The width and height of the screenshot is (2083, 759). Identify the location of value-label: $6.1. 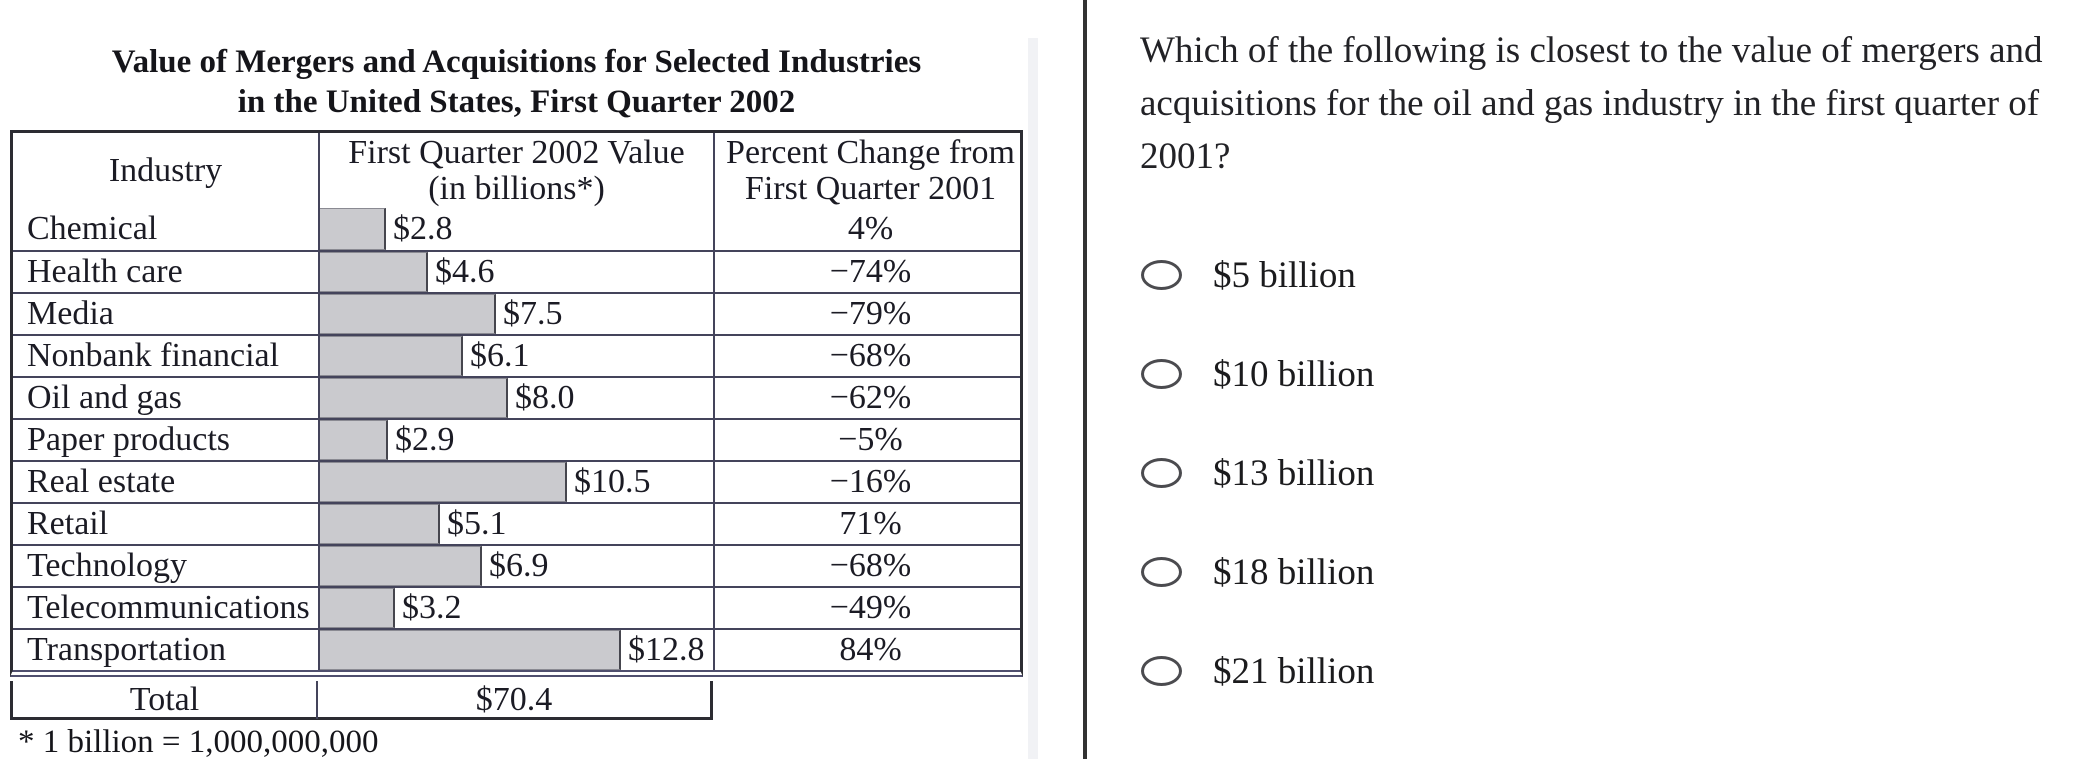
(500, 355).